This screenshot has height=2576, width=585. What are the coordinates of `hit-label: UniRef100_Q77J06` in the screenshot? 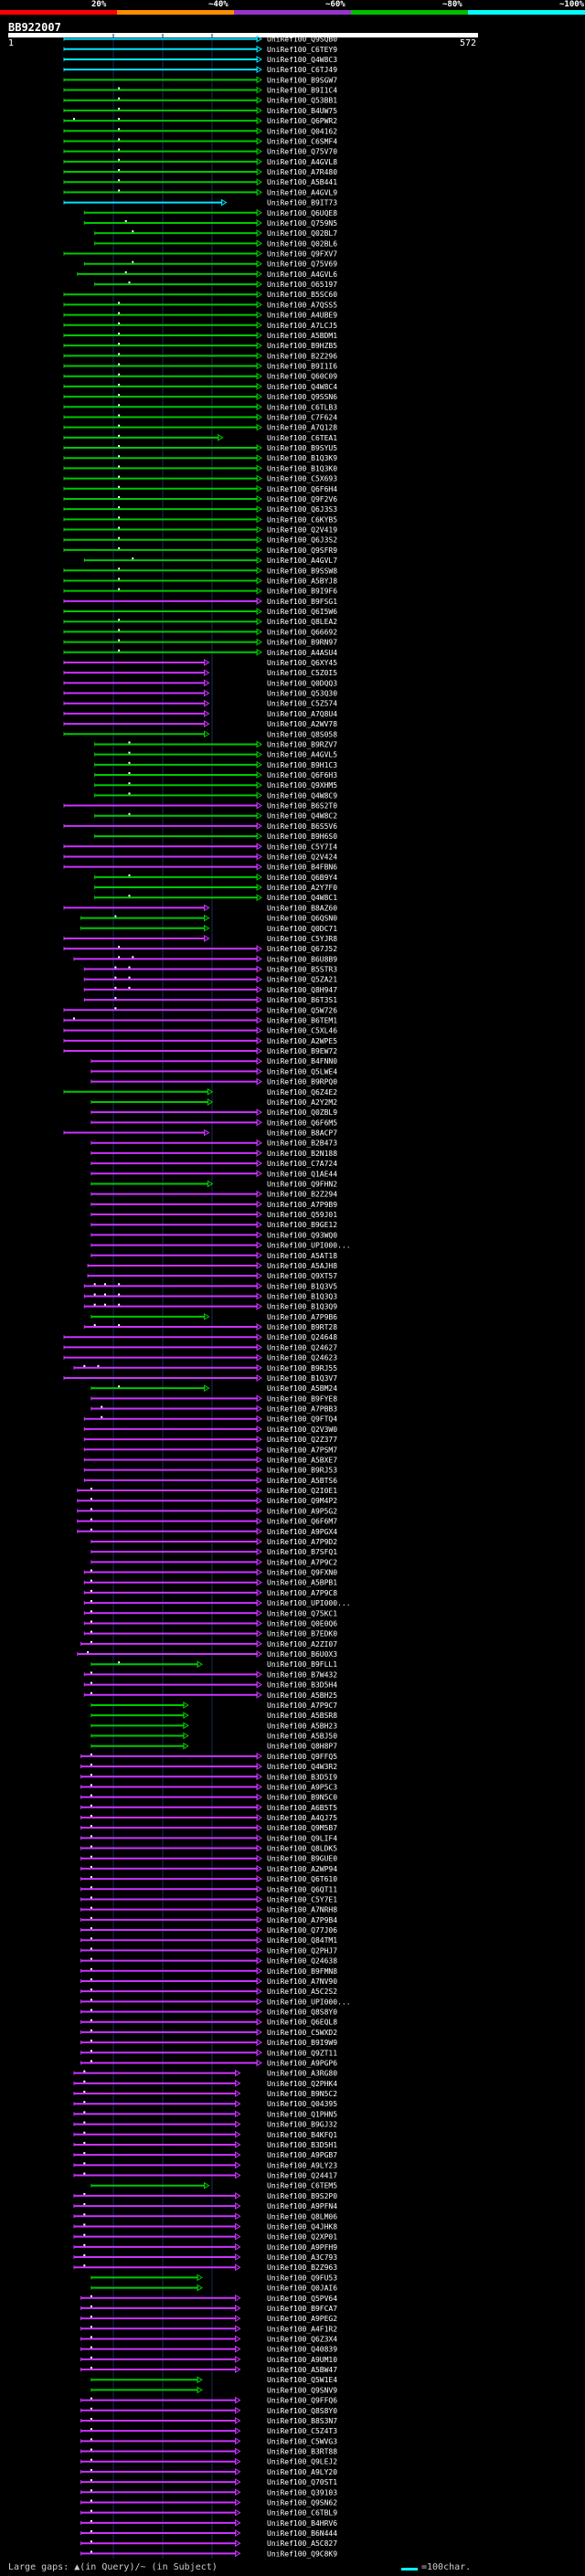 It's located at (302, 1931).